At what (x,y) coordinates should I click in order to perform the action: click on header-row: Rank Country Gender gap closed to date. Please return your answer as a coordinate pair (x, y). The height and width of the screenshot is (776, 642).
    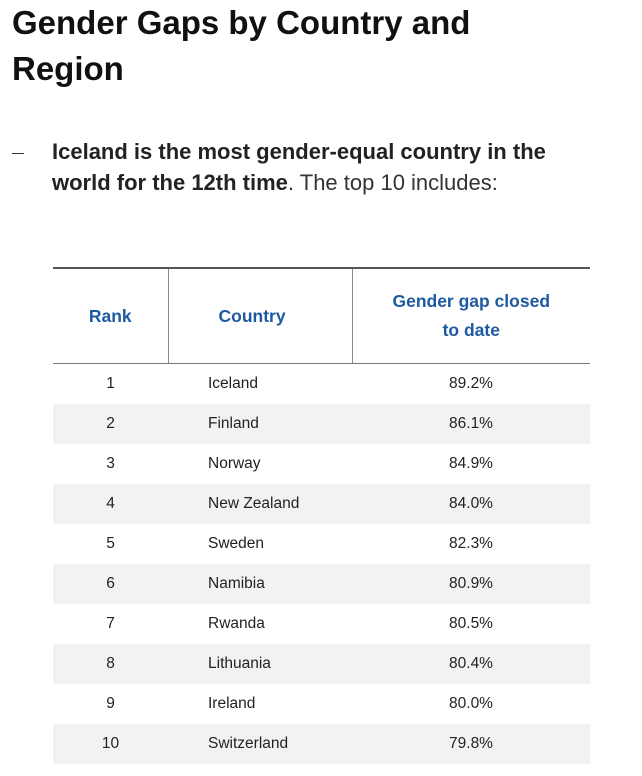
    Looking at the image, I should click on (321, 315).